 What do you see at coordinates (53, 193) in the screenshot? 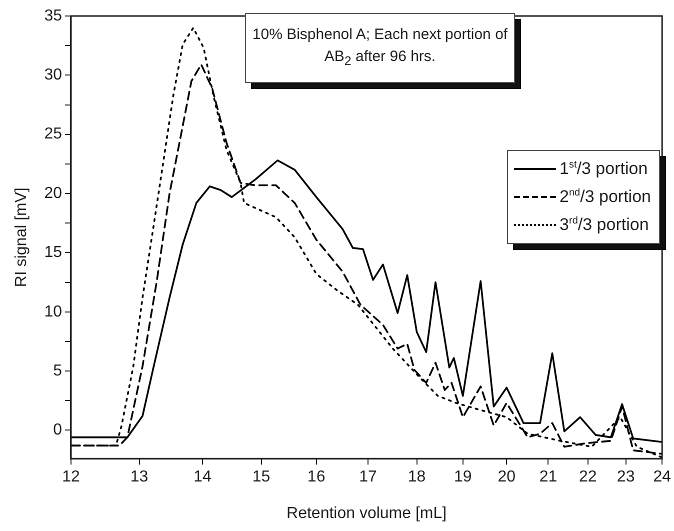
I see `y-tick-label: 20` at bounding box center [53, 193].